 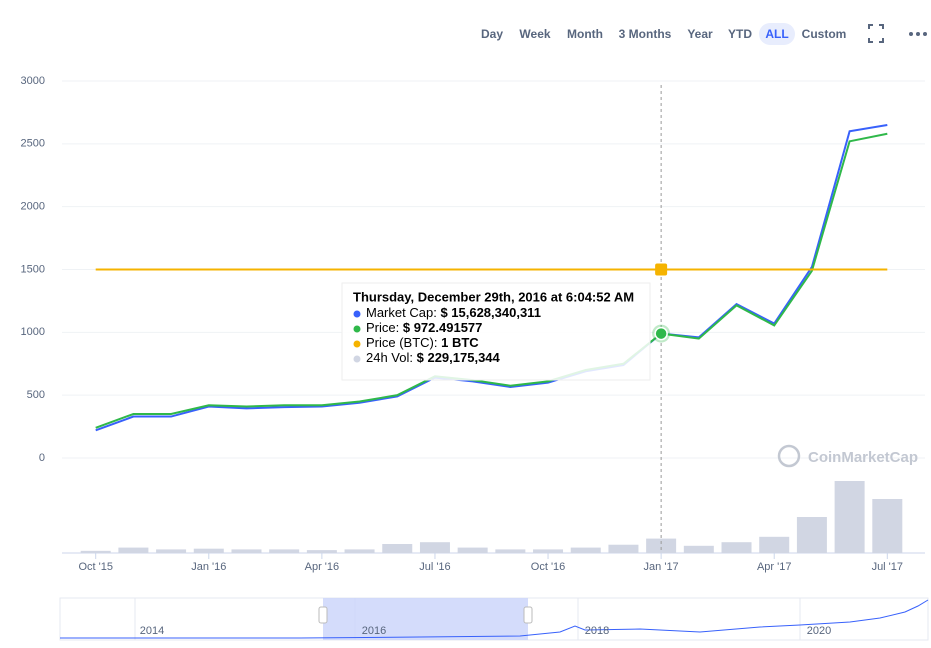 I want to click on tooltip-value: $ 15,628,340,311, so click(x=490, y=312).